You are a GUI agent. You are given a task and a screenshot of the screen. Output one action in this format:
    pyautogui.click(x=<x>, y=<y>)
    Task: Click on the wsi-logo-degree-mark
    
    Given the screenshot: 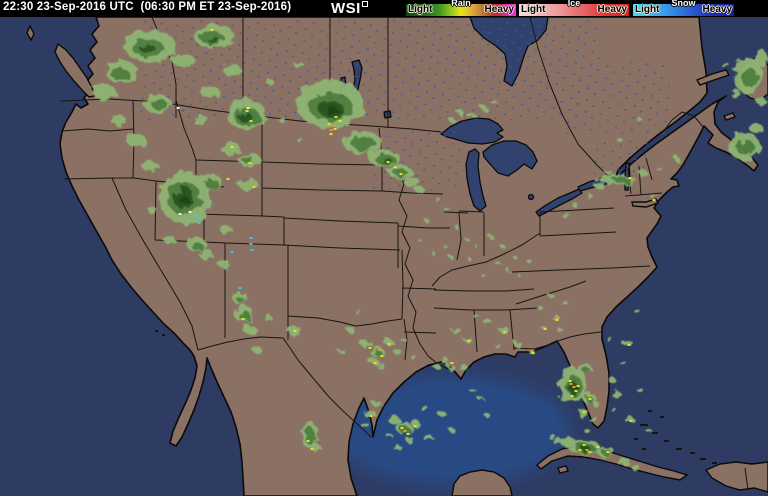 What is the action you would take?
    pyautogui.click(x=364, y=4)
    